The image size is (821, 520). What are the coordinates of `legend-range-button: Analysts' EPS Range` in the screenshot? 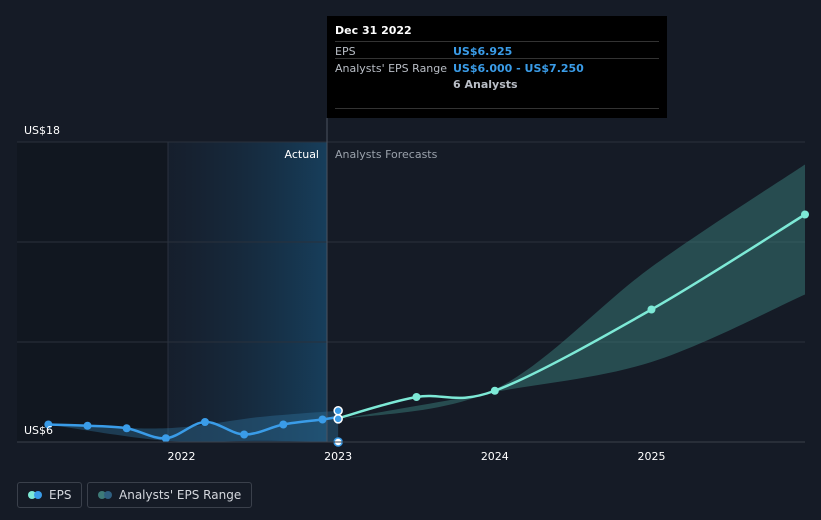 It's located at (170, 495).